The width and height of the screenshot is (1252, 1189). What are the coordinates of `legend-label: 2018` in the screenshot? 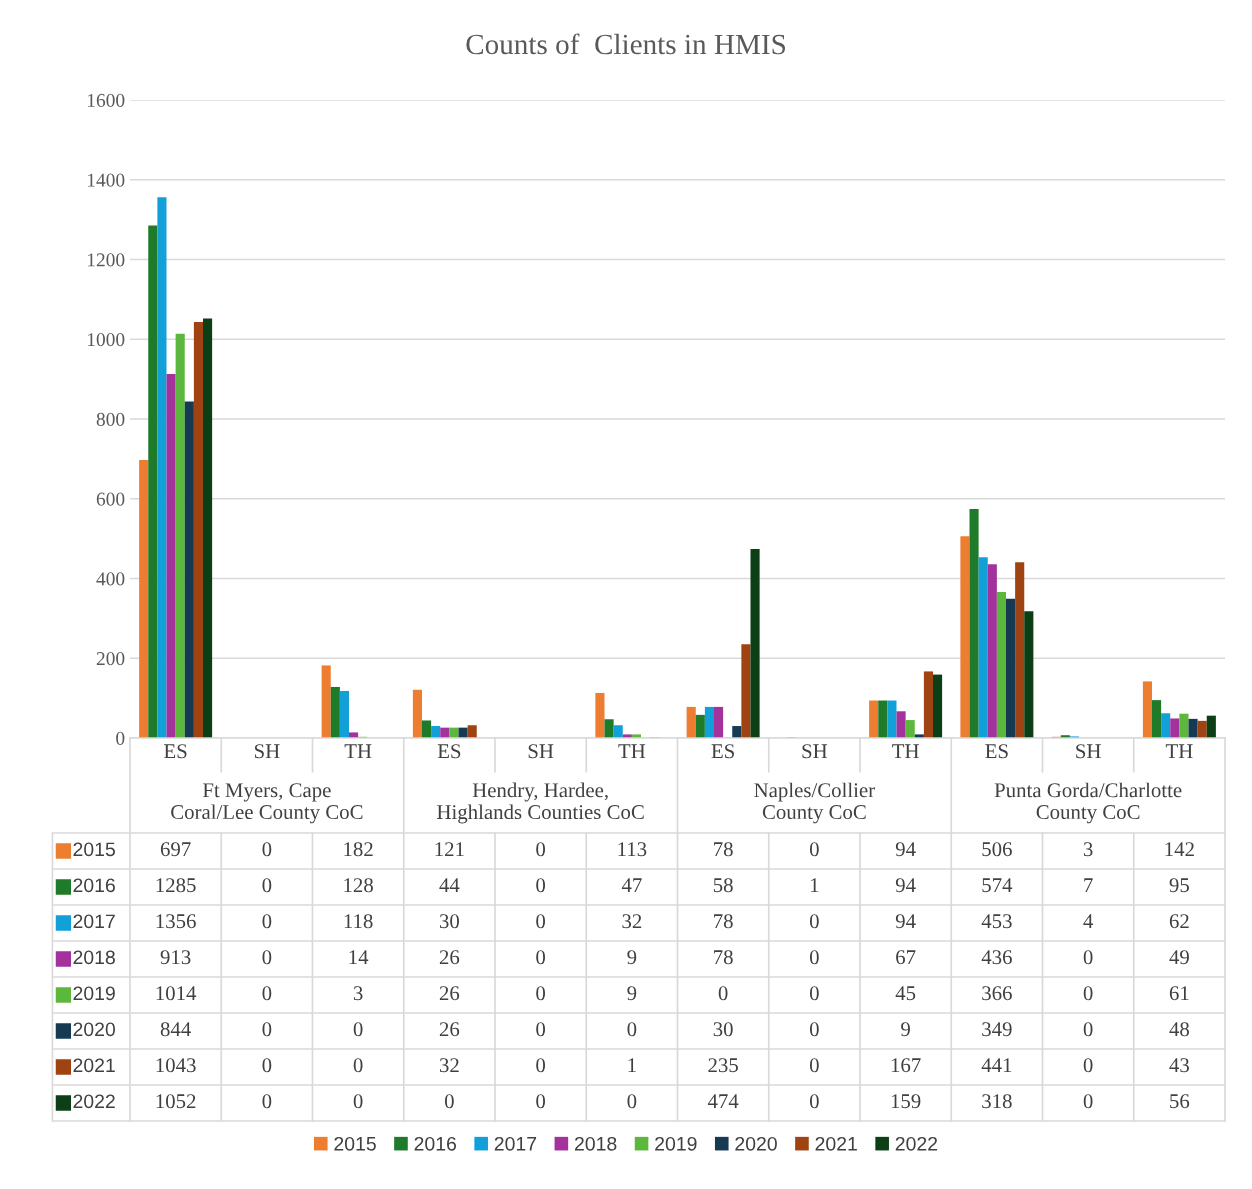 It's located at (94, 957).